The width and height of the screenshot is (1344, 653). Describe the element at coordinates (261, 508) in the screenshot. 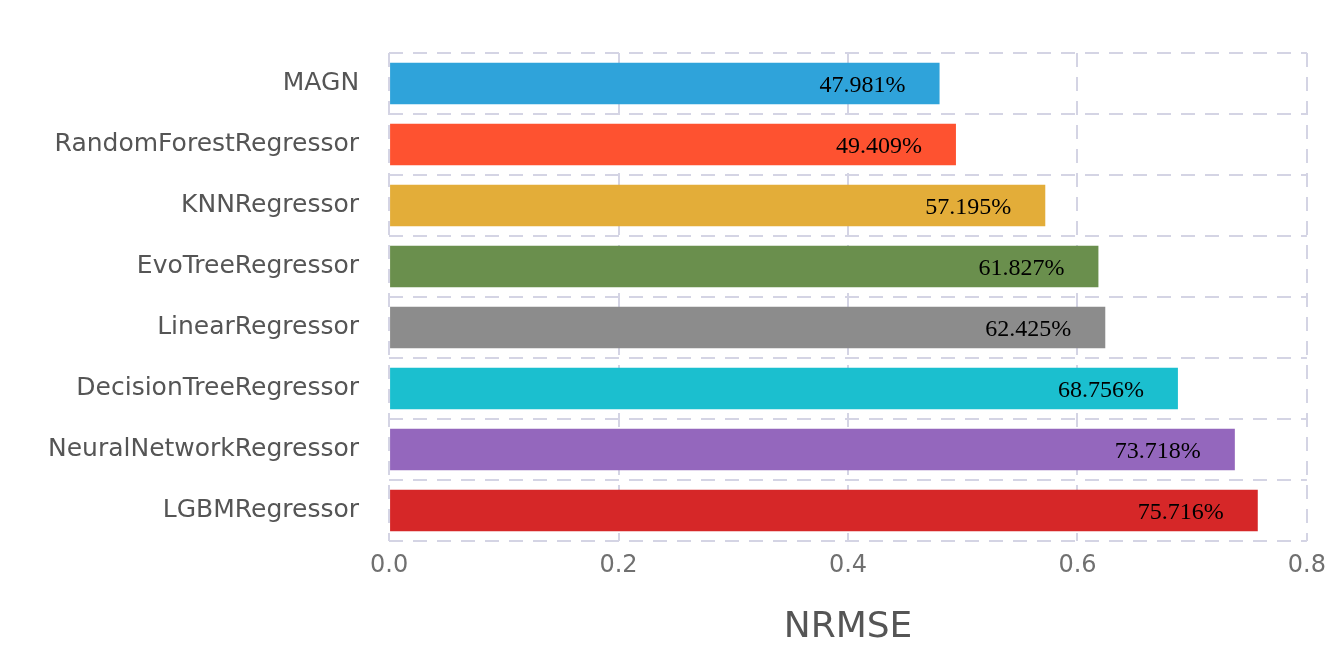

I see `y-tick-label: LGBMRegressor` at that location.